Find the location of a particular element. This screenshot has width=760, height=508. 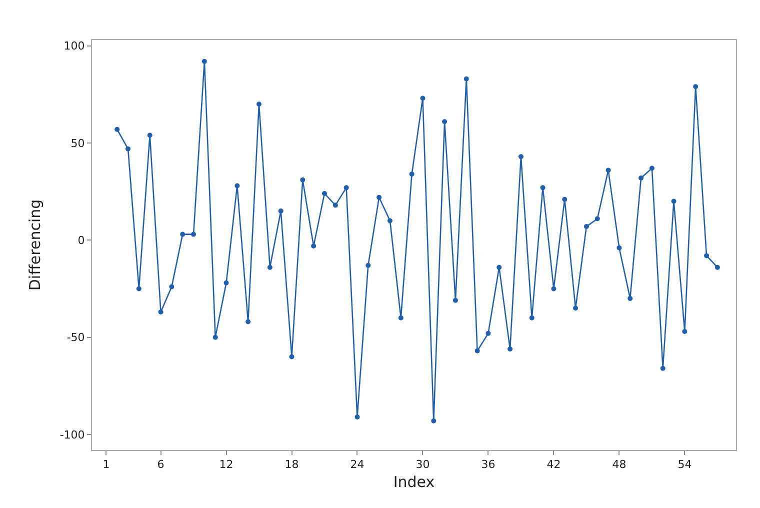

x-axis-title: Index is located at coordinates (414, 482).